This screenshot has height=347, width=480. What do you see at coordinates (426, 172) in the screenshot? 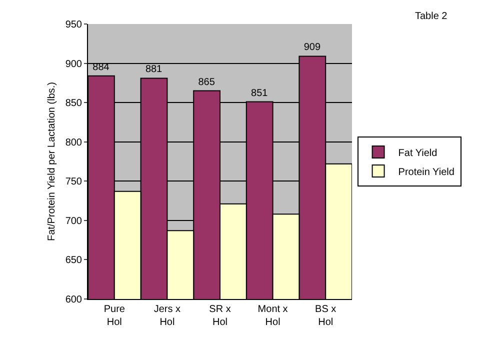
I see `legend-label: Protein Yield` at bounding box center [426, 172].